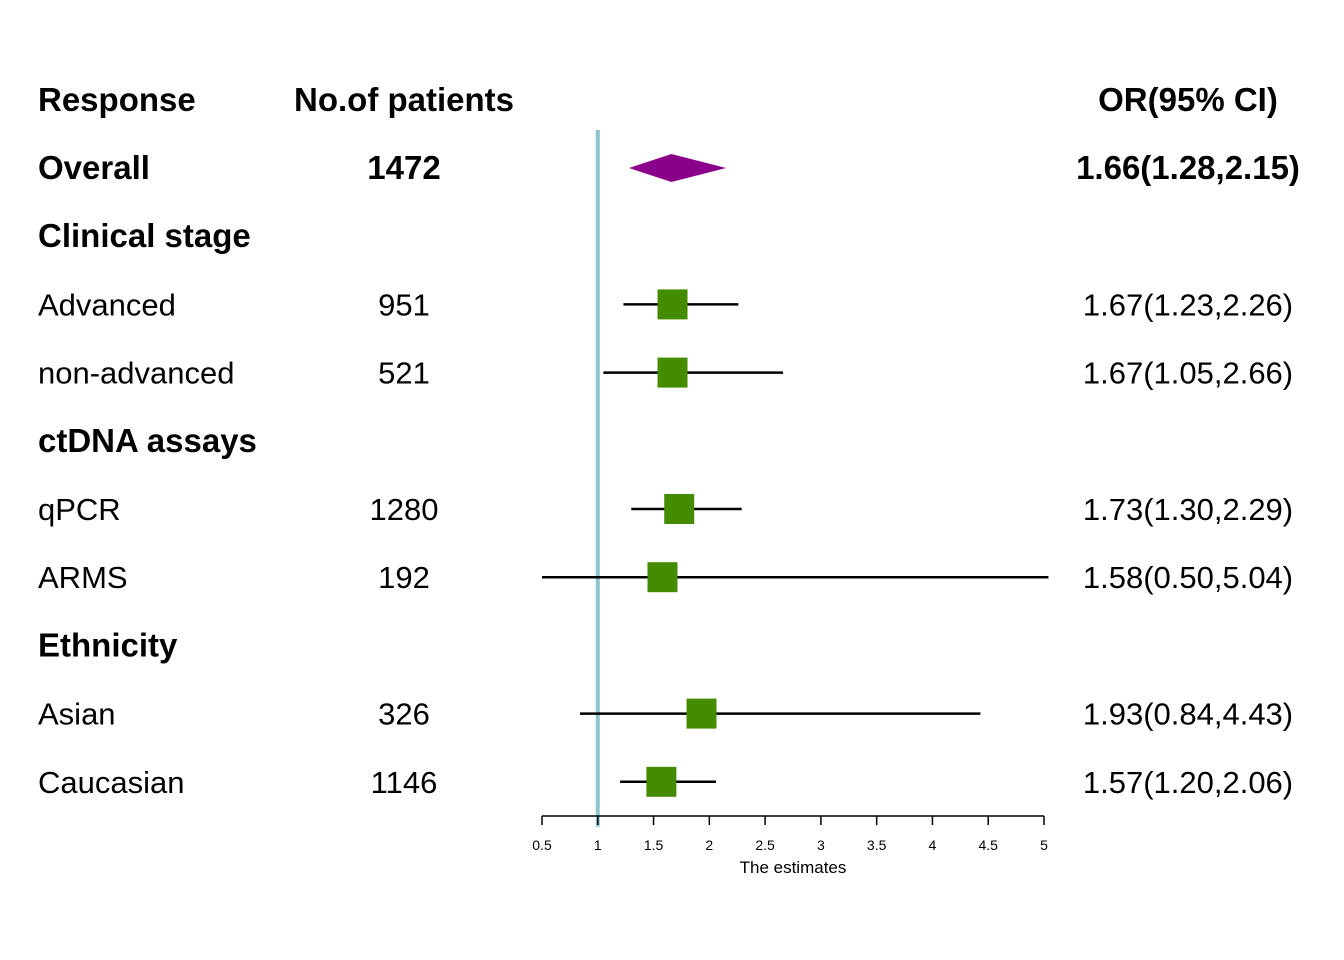 The image size is (1344, 960). Describe the element at coordinates (94, 167) in the screenshot. I see `row-label: Overall` at that location.